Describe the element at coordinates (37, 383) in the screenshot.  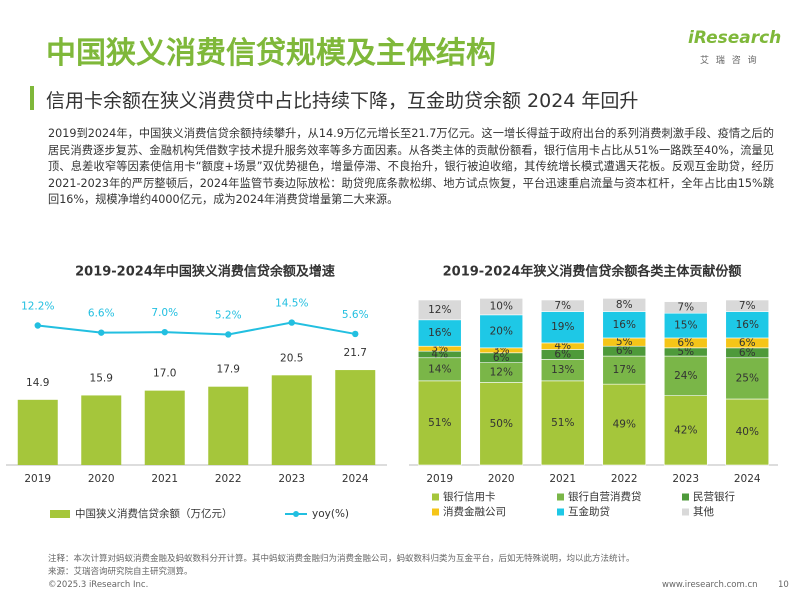
I see `value-label: 14.9` at that location.